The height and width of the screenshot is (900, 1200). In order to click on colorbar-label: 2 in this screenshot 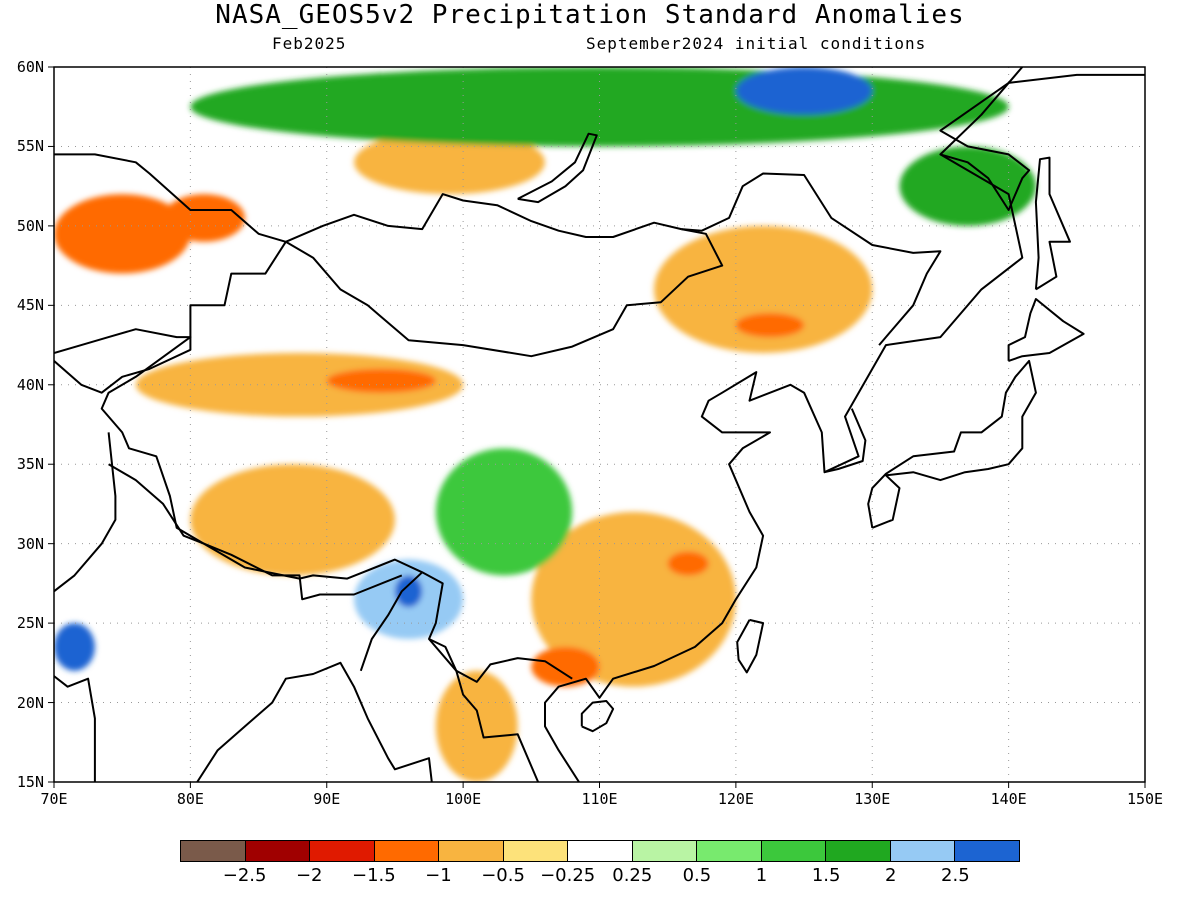, I will do `click(891, 875)`.